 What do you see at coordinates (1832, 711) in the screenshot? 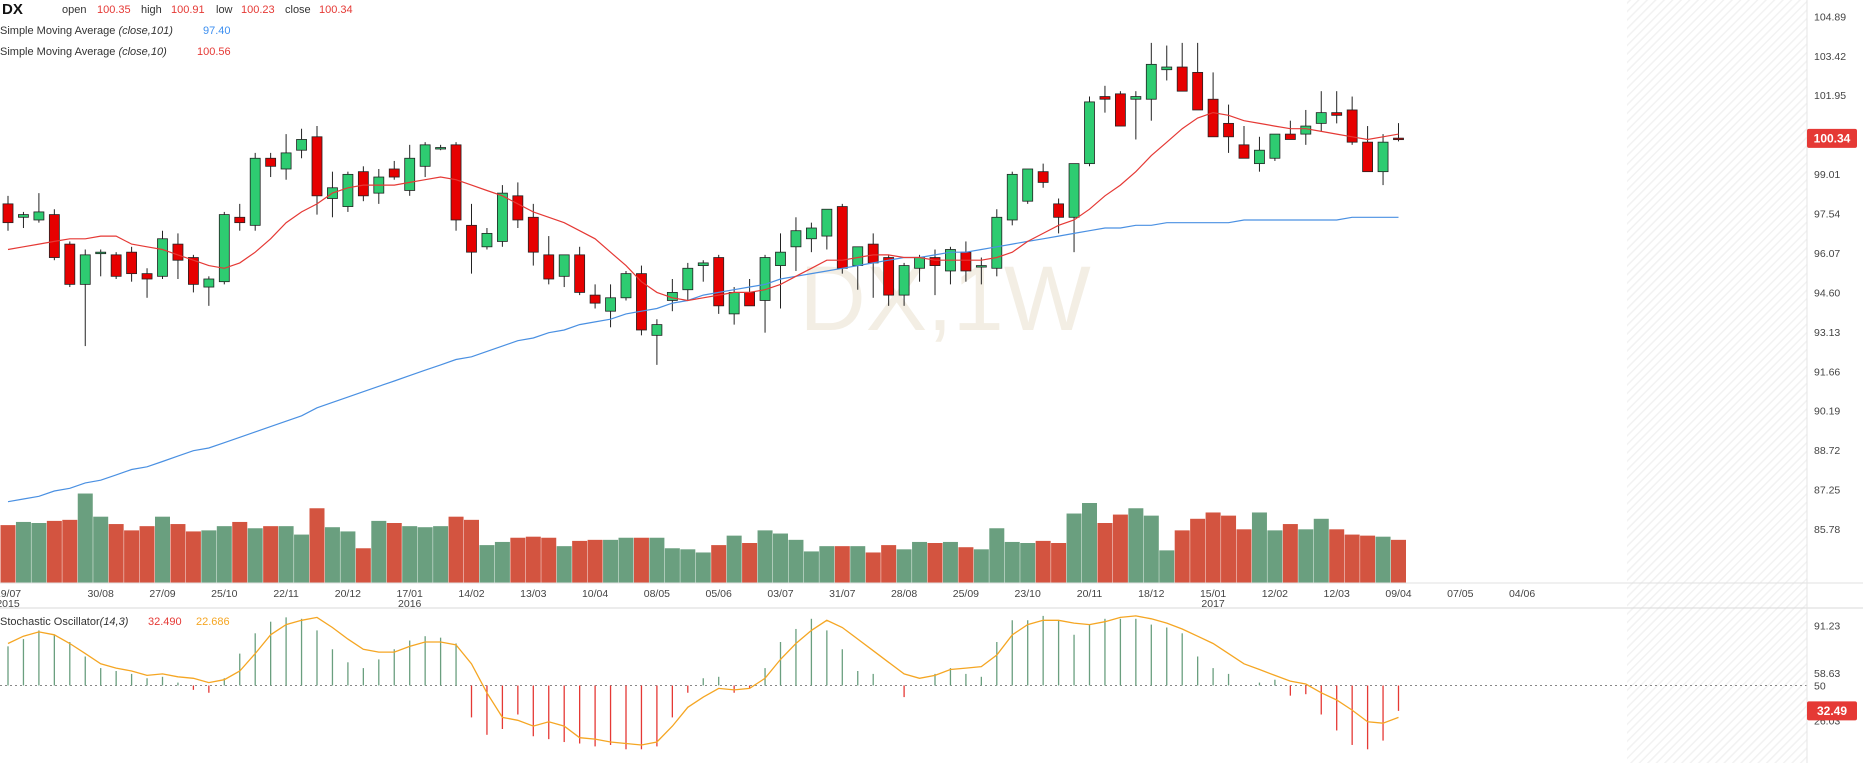
I see `oscillator-tag: 32.49` at bounding box center [1832, 711].